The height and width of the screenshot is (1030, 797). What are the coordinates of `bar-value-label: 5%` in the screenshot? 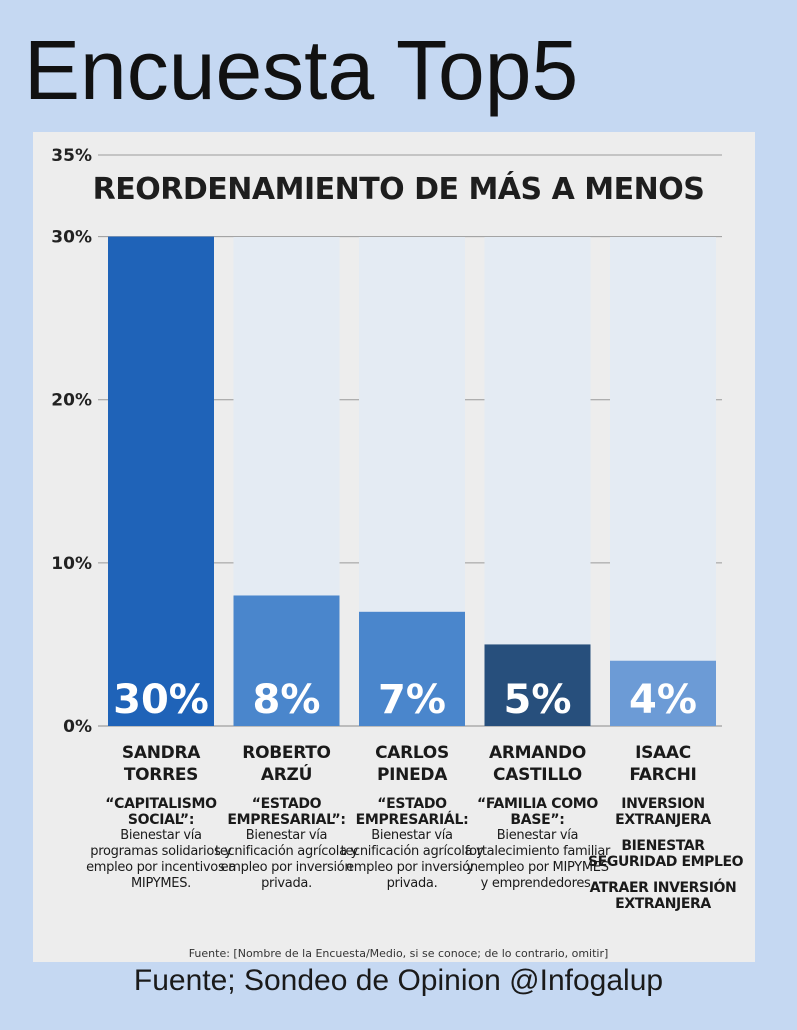 It's located at (538, 700).